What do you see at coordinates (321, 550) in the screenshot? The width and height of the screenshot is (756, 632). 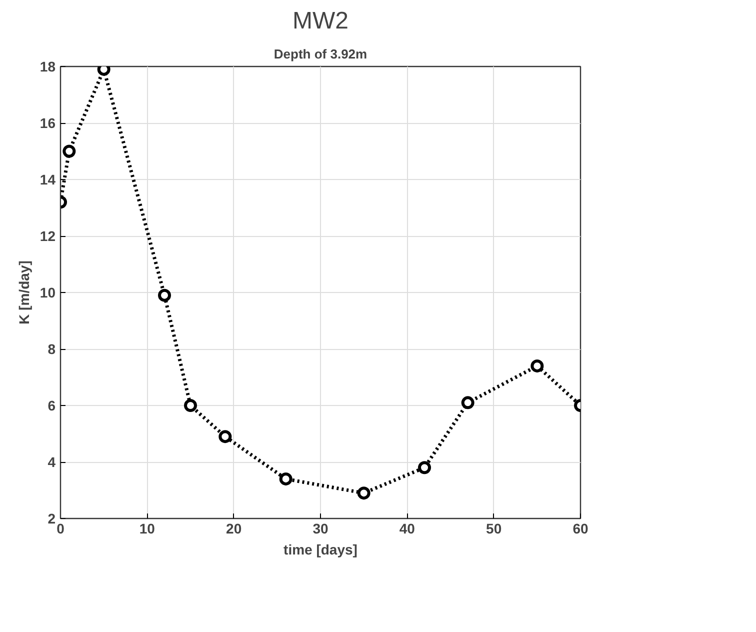 I see `x-axis-title: time [days]` at bounding box center [321, 550].